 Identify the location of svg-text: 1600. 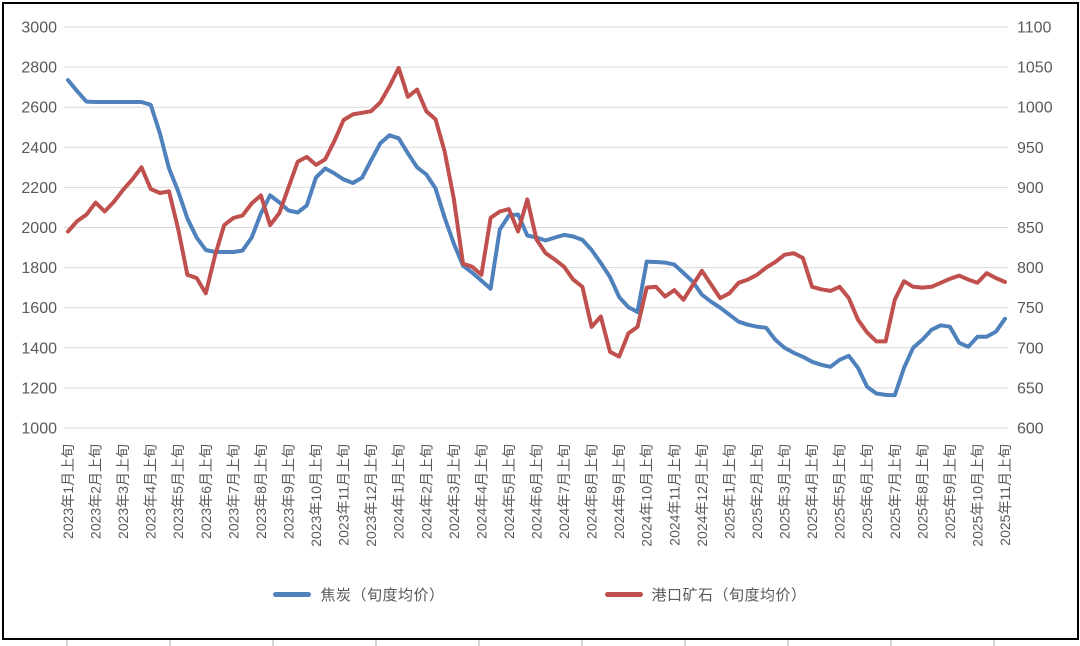
(39, 308).